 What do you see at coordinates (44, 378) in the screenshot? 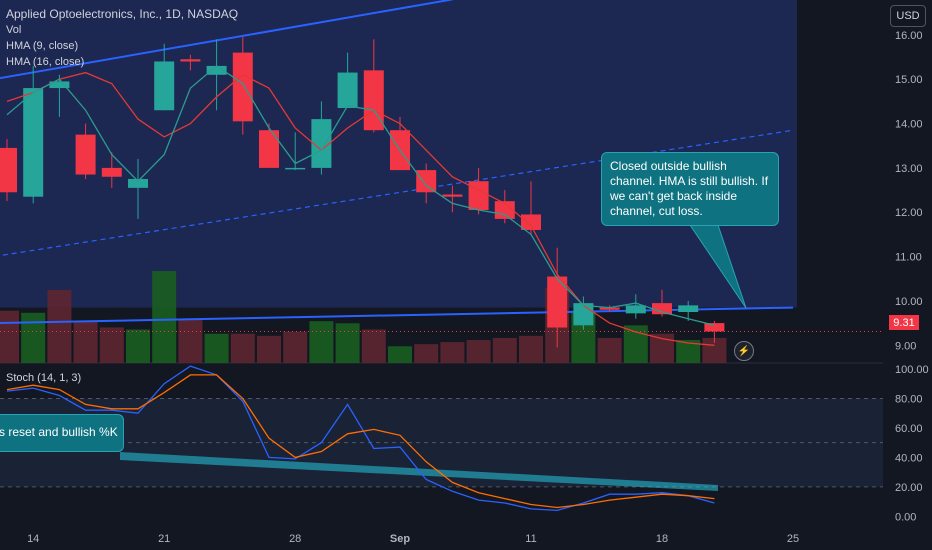
I see `stoch-legend: Stoch (14, 1, 3)` at bounding box center [44, 378].